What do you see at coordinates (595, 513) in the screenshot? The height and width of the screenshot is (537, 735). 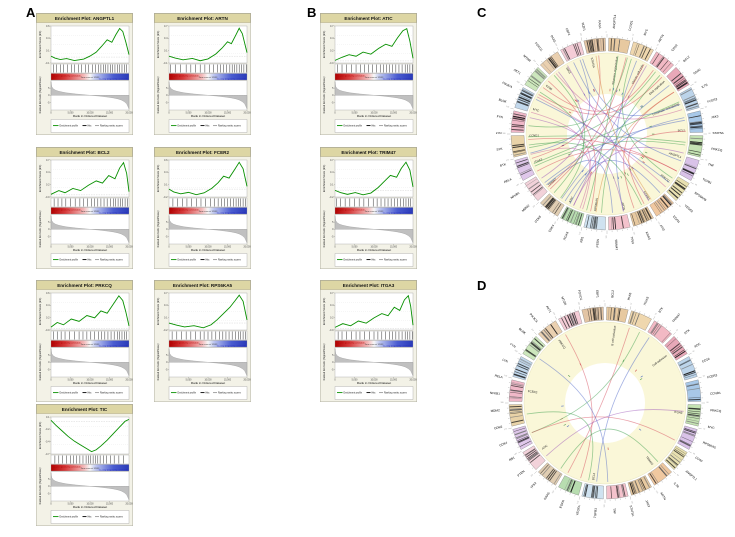 I see `gene-label: TGFB1` at bounding box center [595, 513].